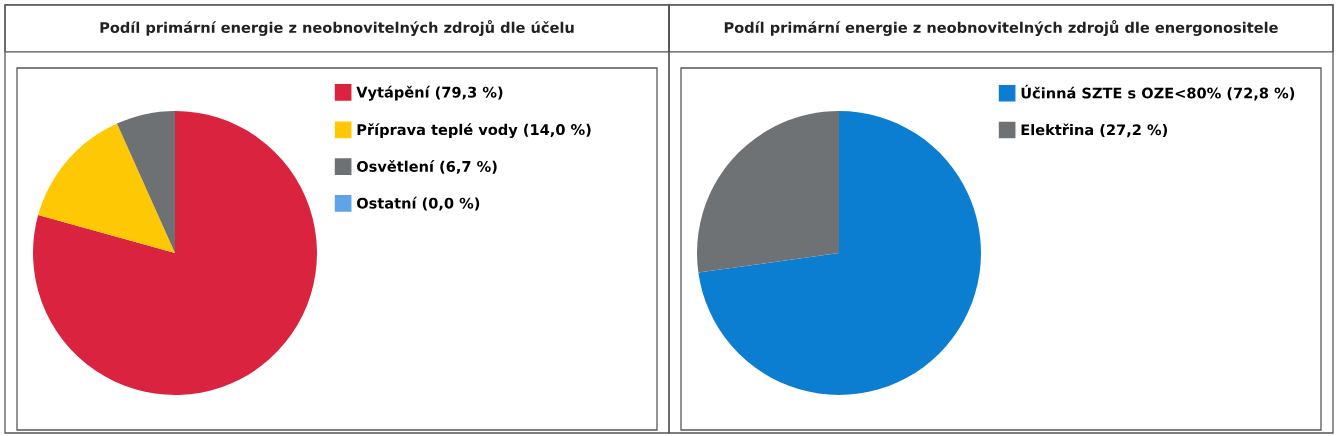 This screenshot has height=436, width=1338. I want to click on chart-title: Podíl primární energie z neobnovitelných zdrojů dle účelu, so click(337, 28).